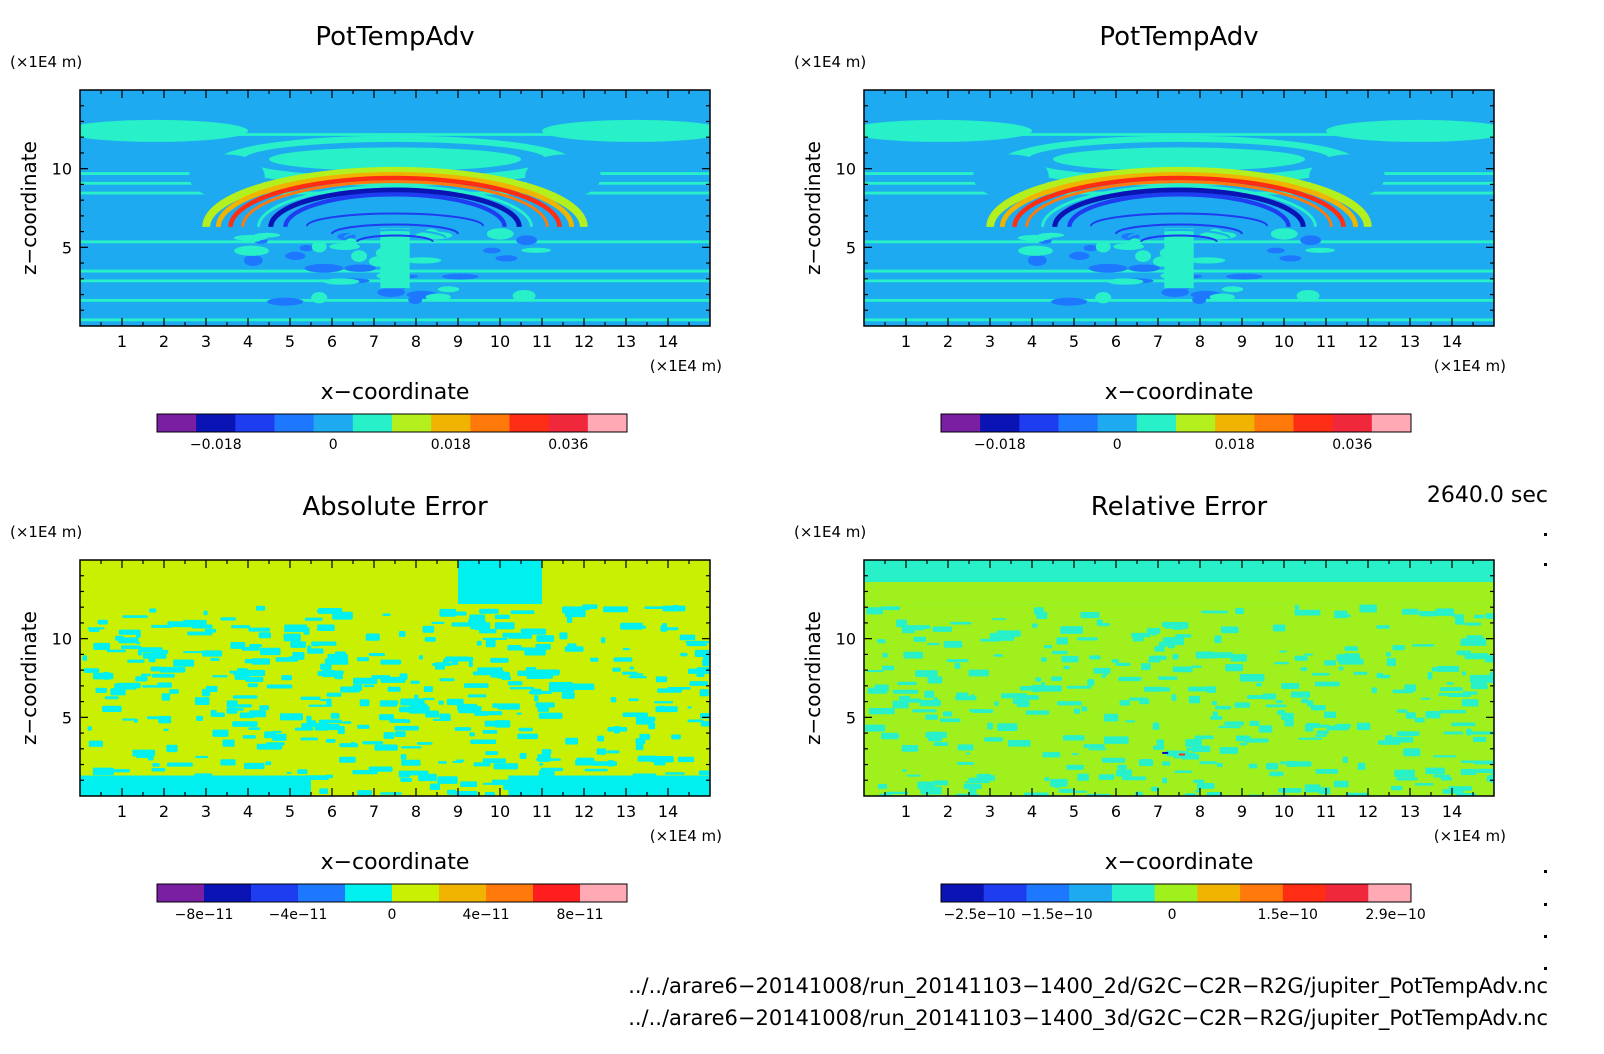 The height and width of the screenshot is (1054, 1604). What do you see at coordinates (1158, 341) in the screenshot?
I see `x-tick-label: 7` at bounding box center [1158, 341].